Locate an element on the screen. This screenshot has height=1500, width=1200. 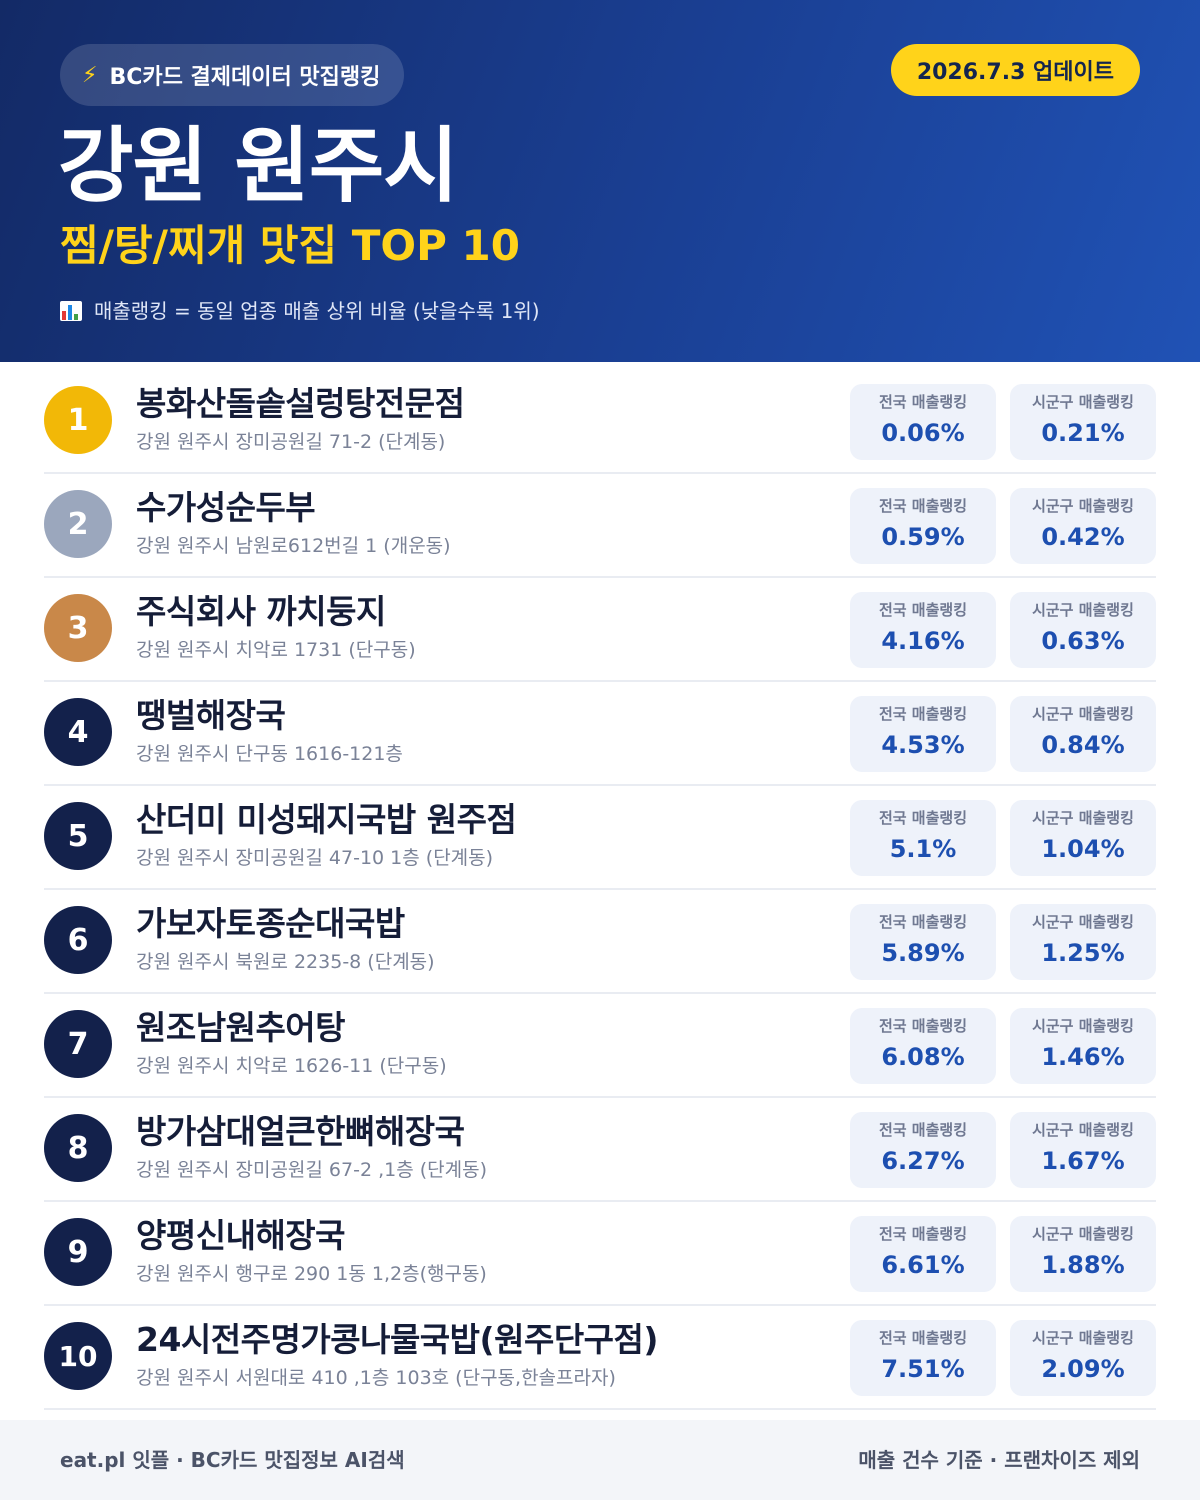
footer-source: eat.pl 잇플 · BC카드 맛집정보 AI검색 is located at coordinates (232, 1460).